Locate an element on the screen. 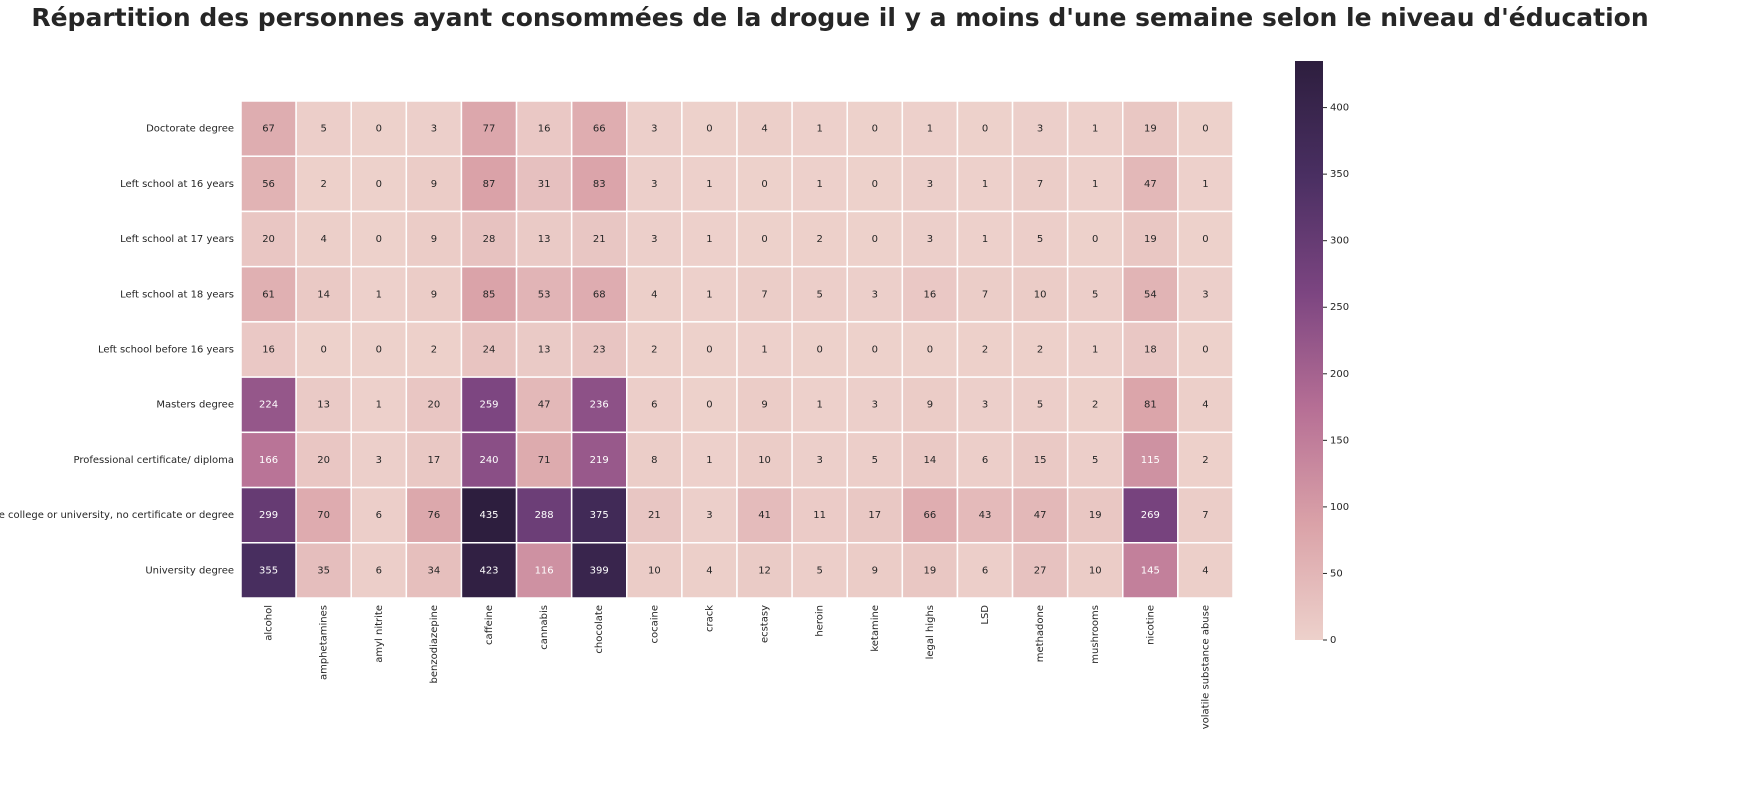 Image resolution: width=1764 pixels, height=811 pixels. cell-label: 81 is located at coordinates (1150, 405).